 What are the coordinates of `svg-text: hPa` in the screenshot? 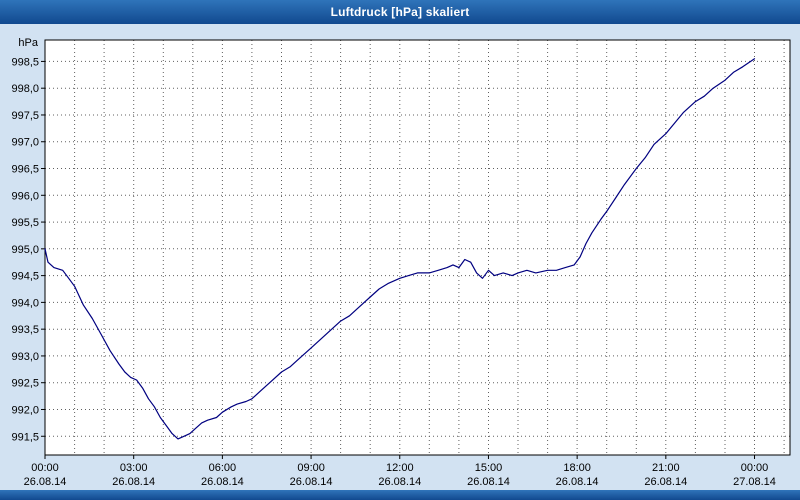 It's located at (28, 43).